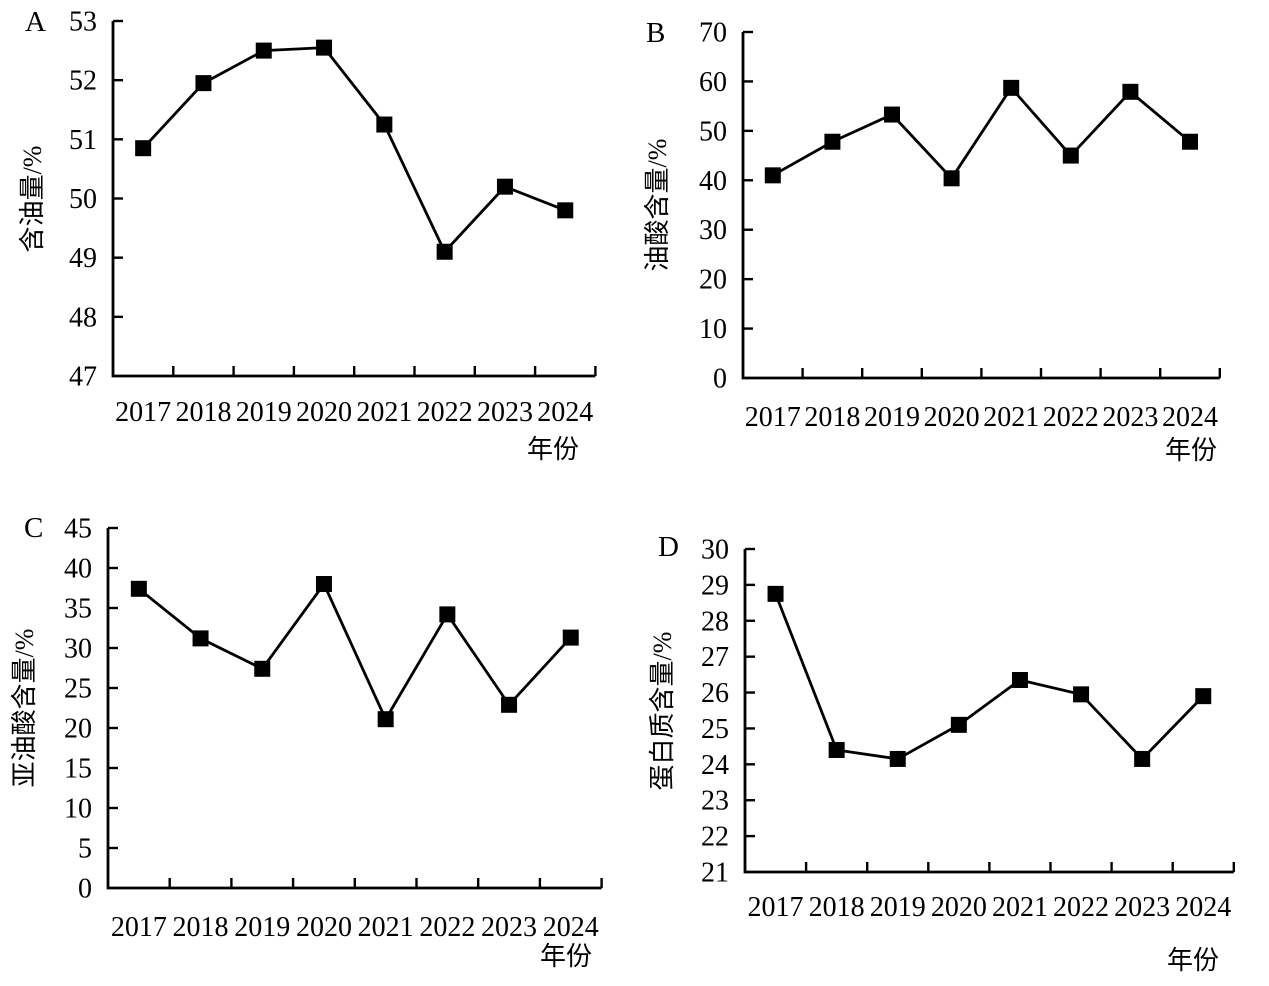 The image size is (1269, 986). What do you see at coordinates (655, 33) in the screenshot?
I see `panel-letter-B: B` at bounding box center [655, 33].